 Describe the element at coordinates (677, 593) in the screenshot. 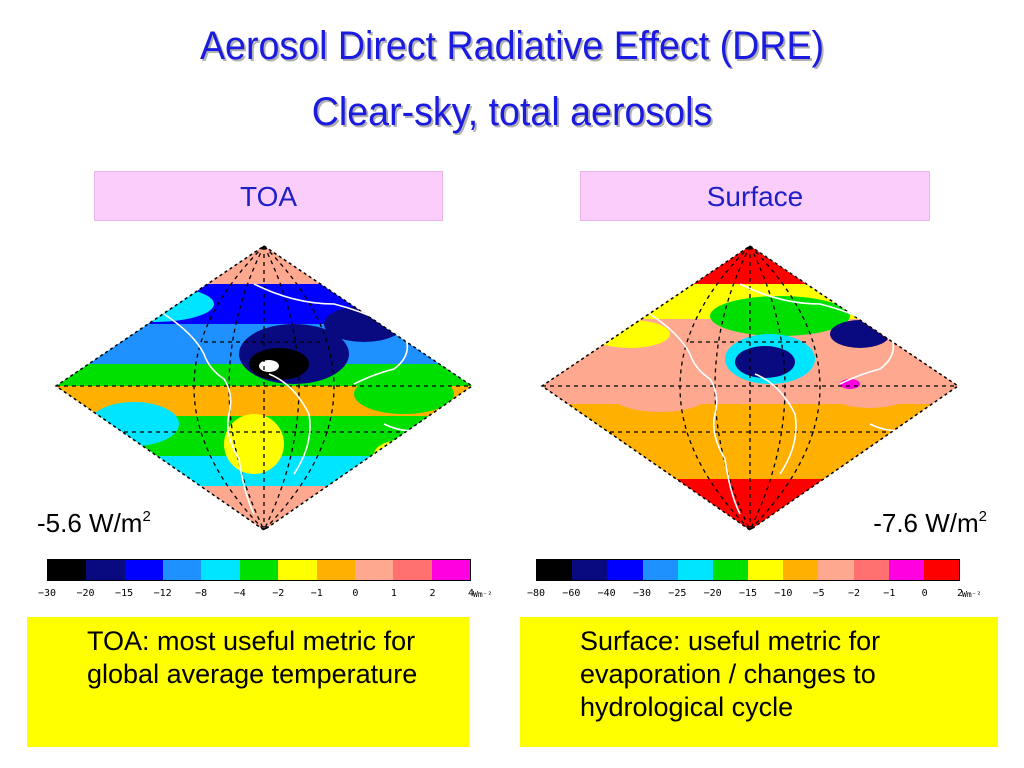

I see `colorbar-tick-label: −25` at that location.